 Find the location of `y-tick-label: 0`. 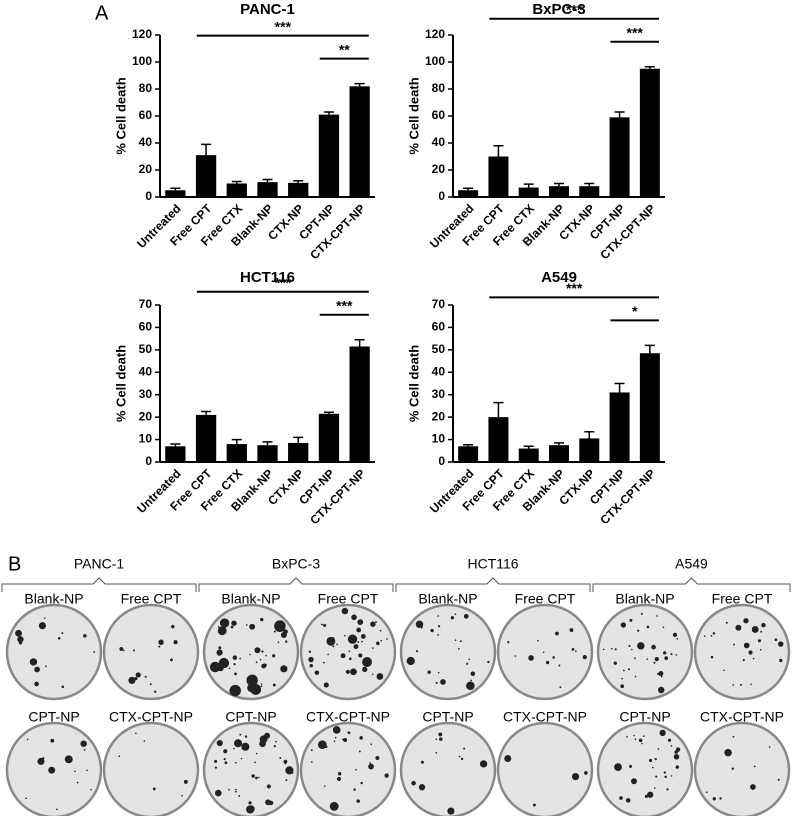

y-tick-label: 0 is located at coordinates (148, 196).